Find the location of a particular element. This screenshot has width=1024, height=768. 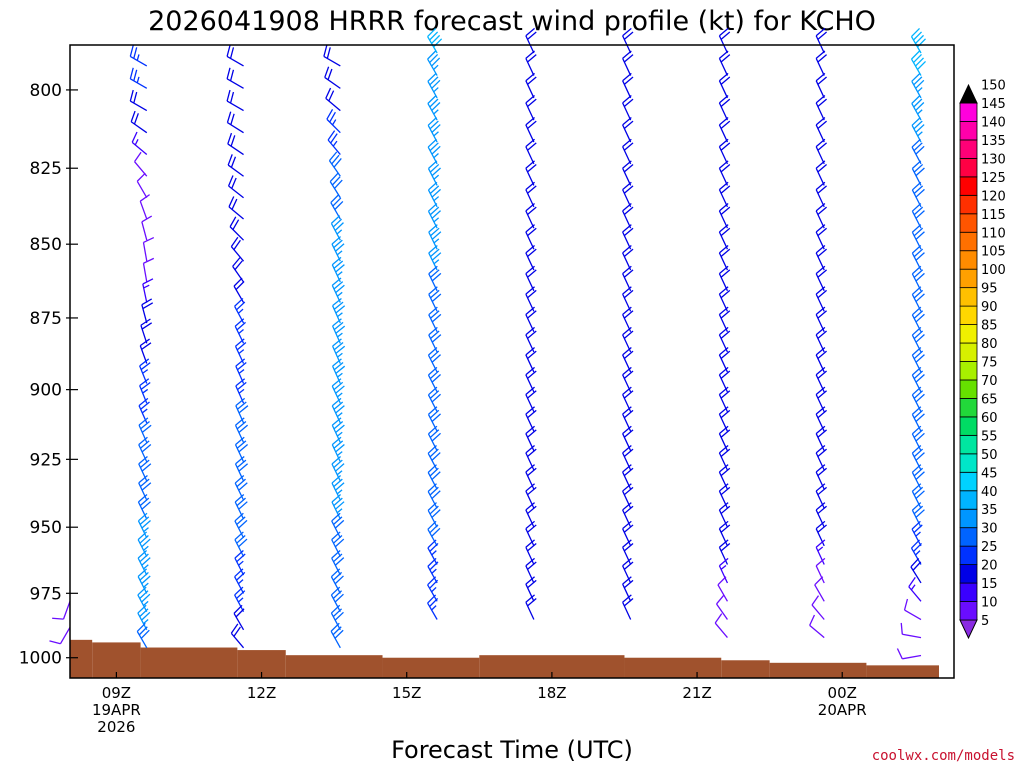

y-tick-label: 950 is located at coordinates (46, 528).